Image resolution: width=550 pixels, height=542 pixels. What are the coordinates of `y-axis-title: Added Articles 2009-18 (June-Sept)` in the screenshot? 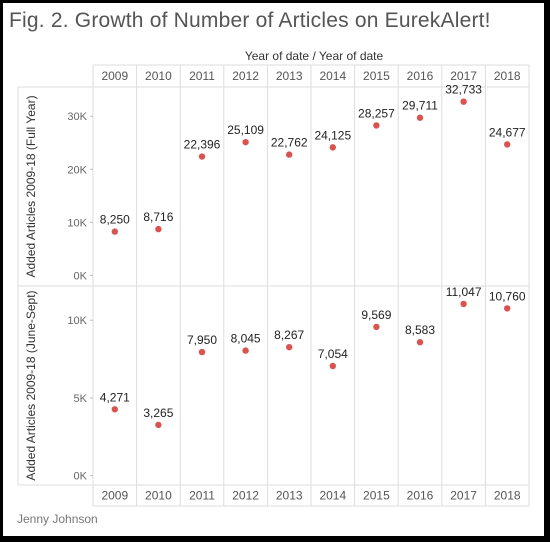 It's located at (31, 385).